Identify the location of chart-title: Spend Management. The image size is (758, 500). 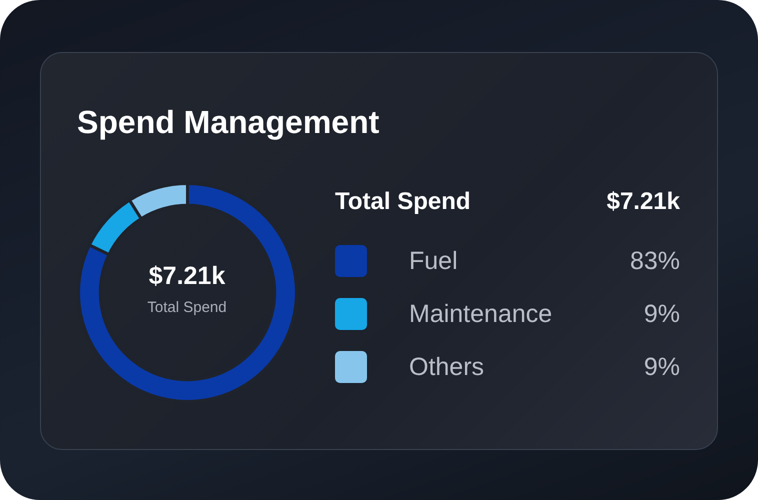
(228, 122).